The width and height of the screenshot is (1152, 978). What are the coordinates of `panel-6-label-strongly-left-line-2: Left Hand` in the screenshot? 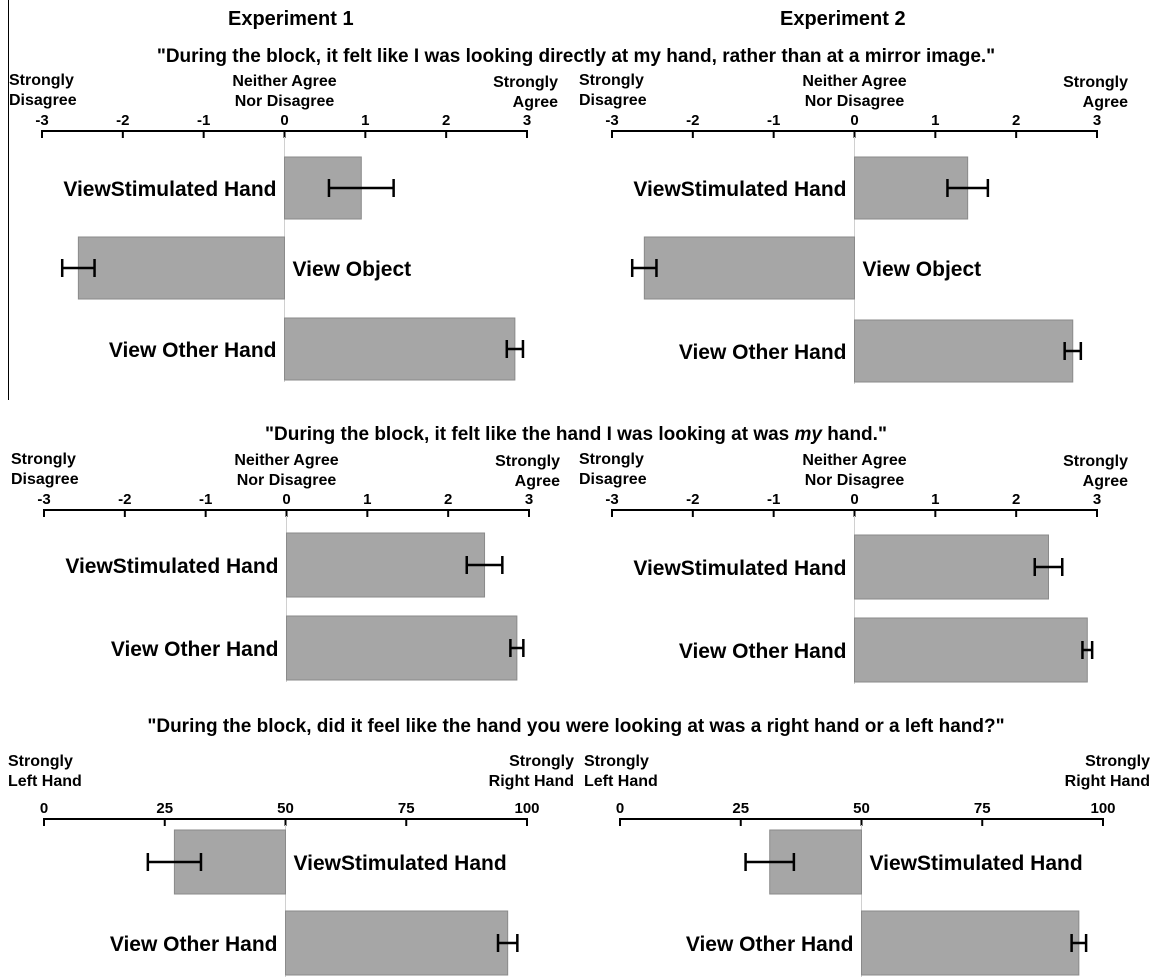 It's located at (621, 781).